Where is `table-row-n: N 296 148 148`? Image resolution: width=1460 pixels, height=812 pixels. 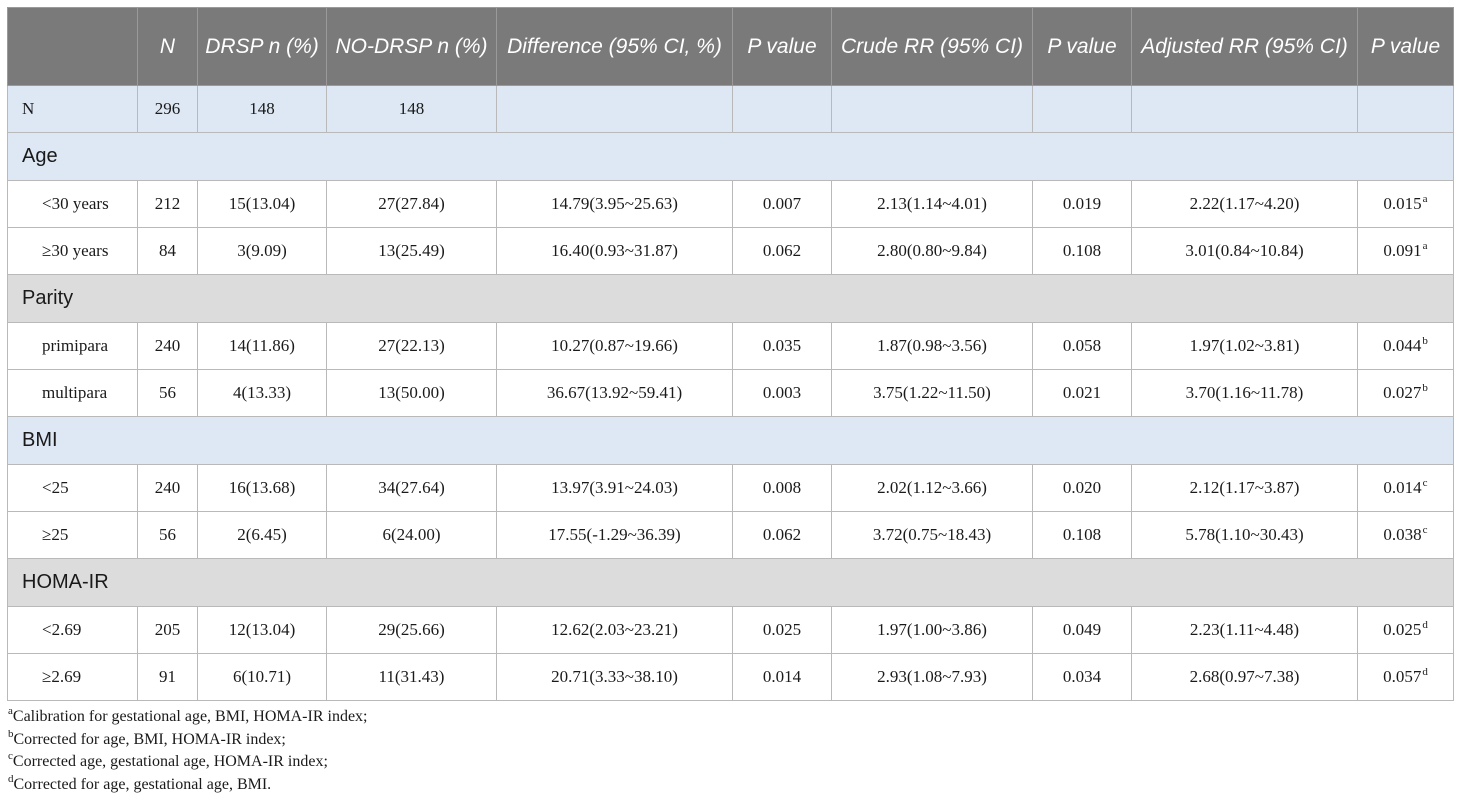
table-row-n: N 296 148 148 is located at coordinates (730, 109).